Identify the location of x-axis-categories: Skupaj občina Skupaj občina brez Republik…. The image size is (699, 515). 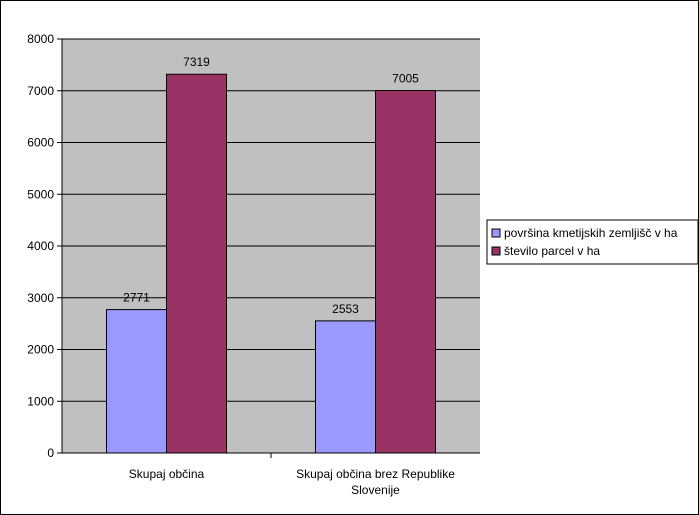
(292, 475).